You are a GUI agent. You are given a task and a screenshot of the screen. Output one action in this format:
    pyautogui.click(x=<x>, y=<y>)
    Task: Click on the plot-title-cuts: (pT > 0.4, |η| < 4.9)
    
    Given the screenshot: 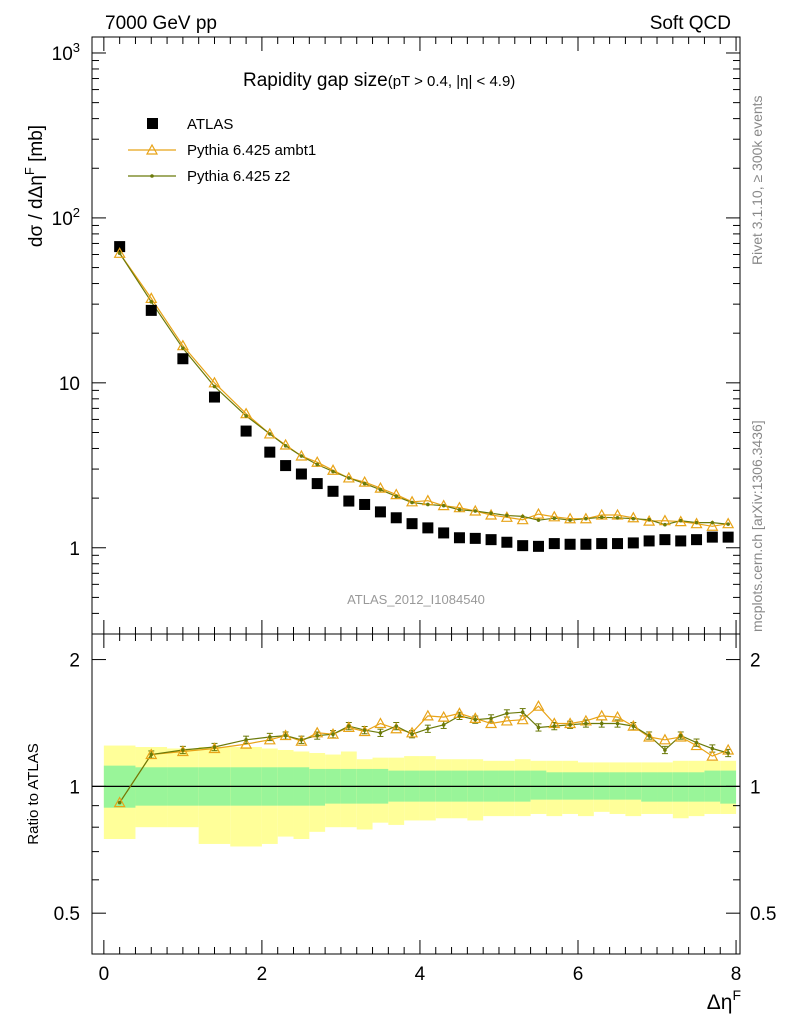 What is the action you would take?
    pyautogui.click(x=452, y=81)
    